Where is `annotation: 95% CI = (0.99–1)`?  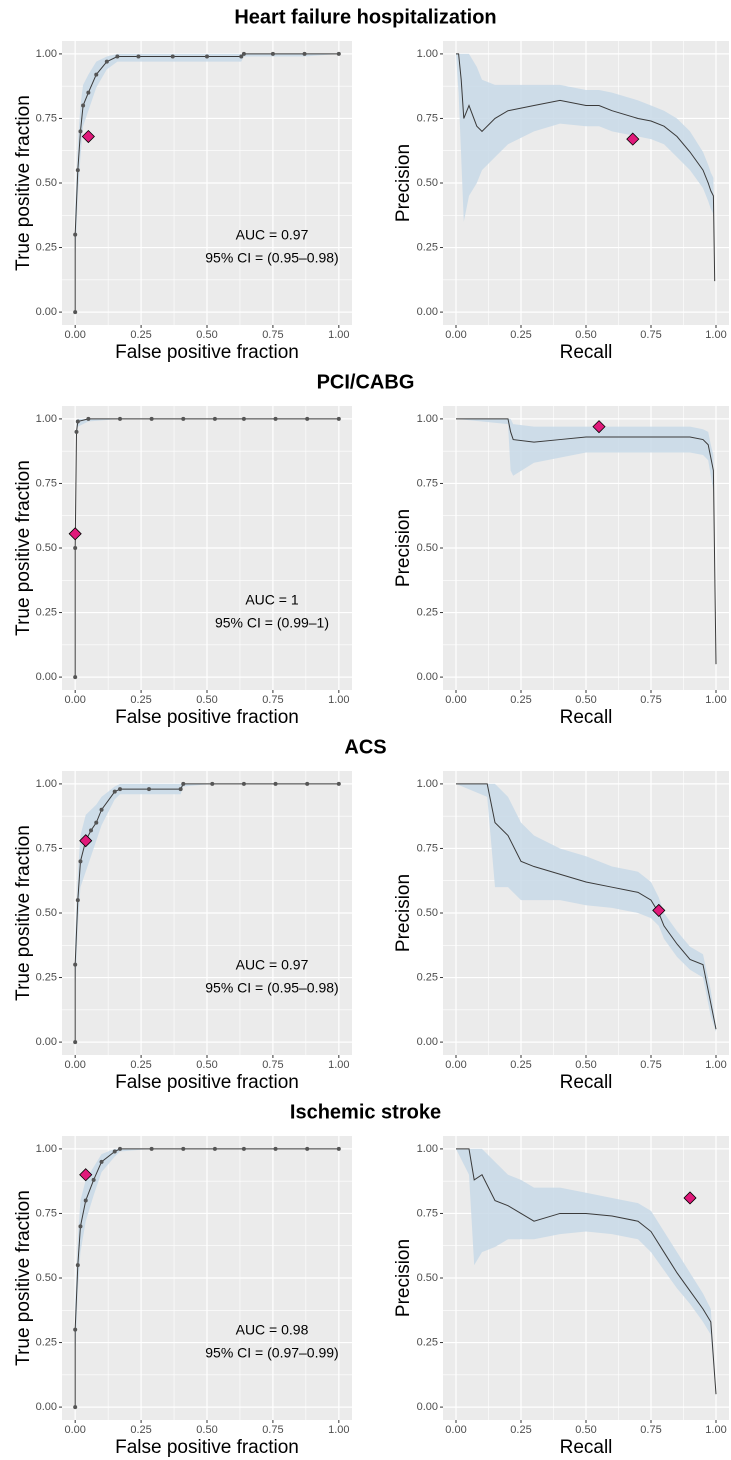 annotation: 95% CI = (0.99–1) is located at coordinates (272, 623).